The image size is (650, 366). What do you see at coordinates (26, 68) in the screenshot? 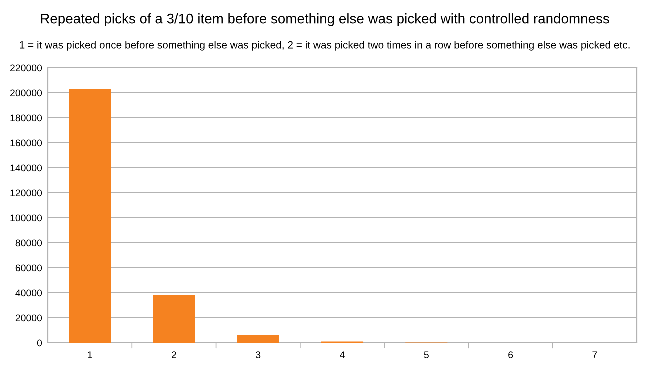
I see `y-tick-label: 220000` at bounding box center [26, 68].